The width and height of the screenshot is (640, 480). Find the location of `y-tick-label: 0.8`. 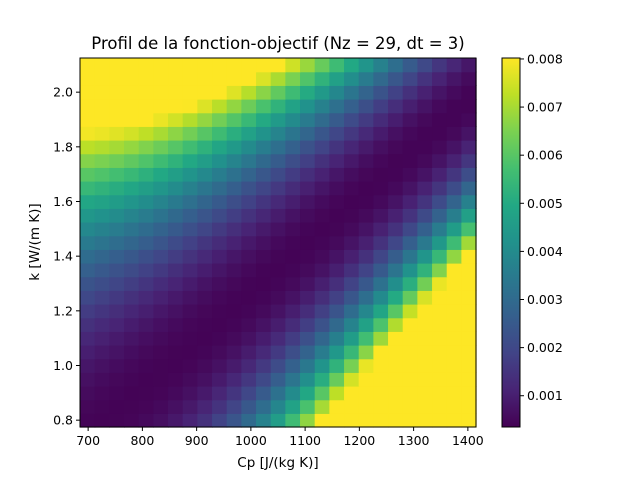

y-tick-label: 0.8 is located at coordinates (63, 420).